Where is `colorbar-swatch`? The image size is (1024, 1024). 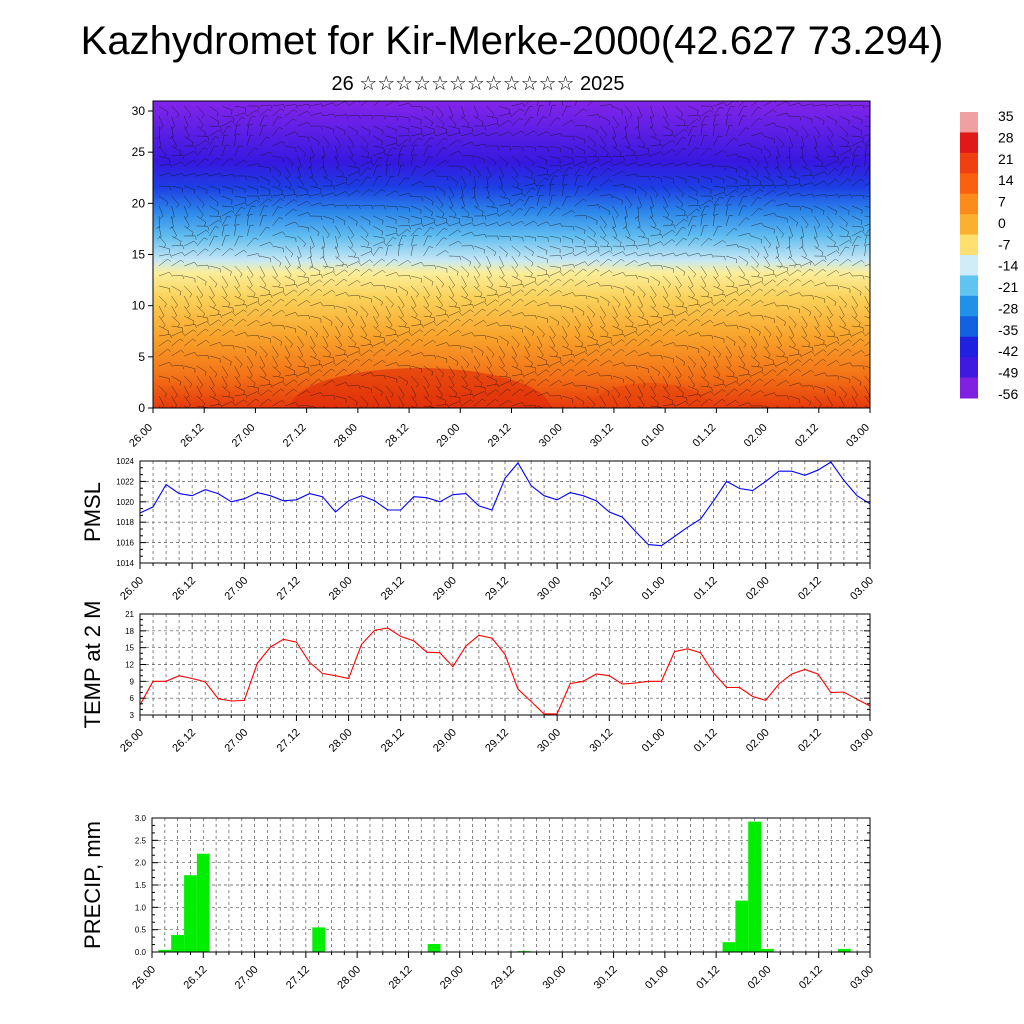
colorbar-swatch is located at coordinates (969, 347).